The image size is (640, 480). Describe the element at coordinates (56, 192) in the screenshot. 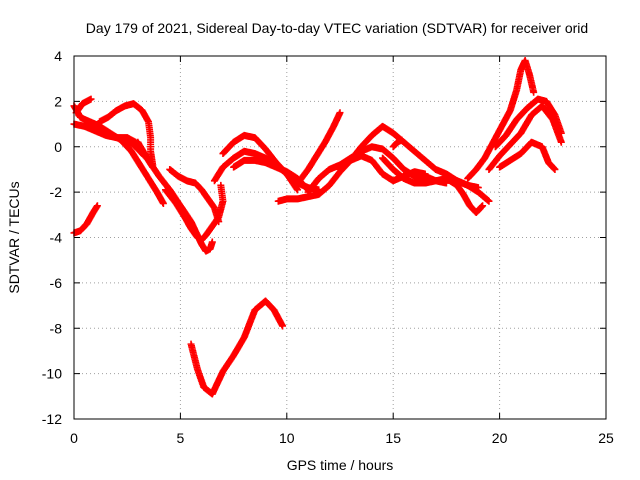

I see `y-tick-label: -2` at that location.